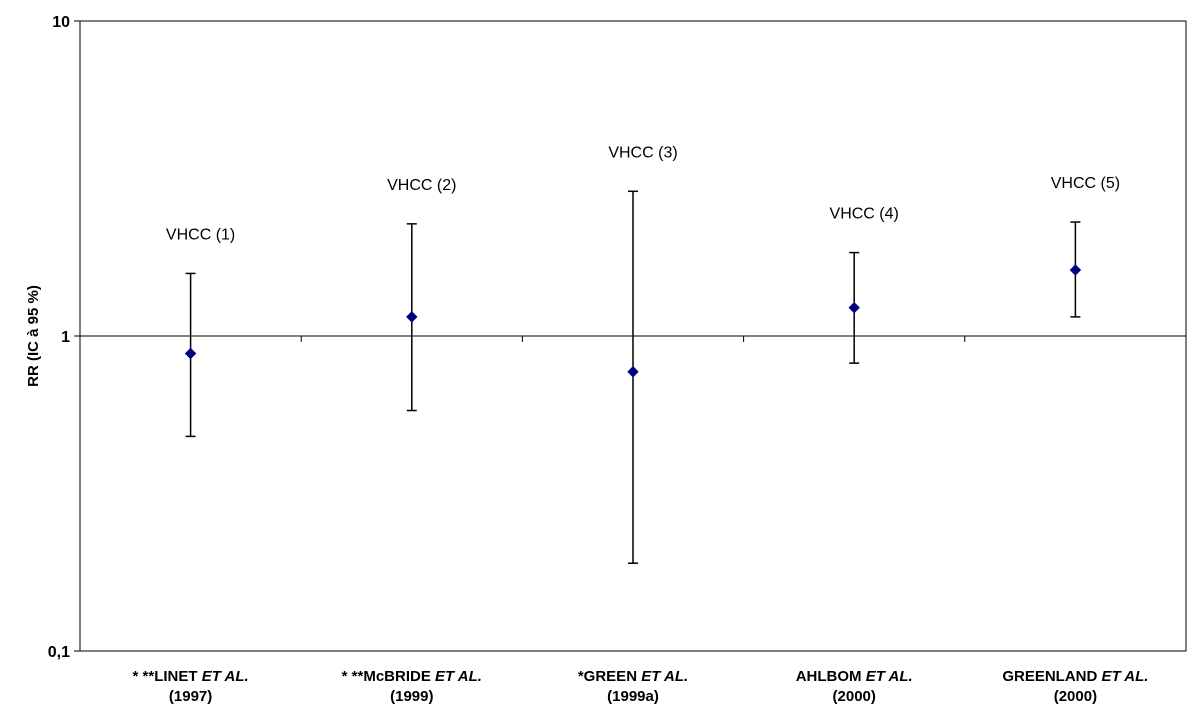 This screenshot has width=1188, height=709. What do you see at coordinates (388, 676) in the screenshot?
I see `category-name: * **McBRIDE` at bounding box center [388, 676].